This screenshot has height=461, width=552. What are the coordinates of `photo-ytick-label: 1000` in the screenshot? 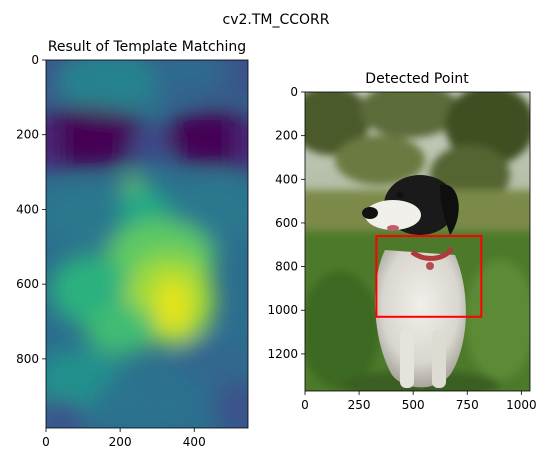 It's located at (282, 310).